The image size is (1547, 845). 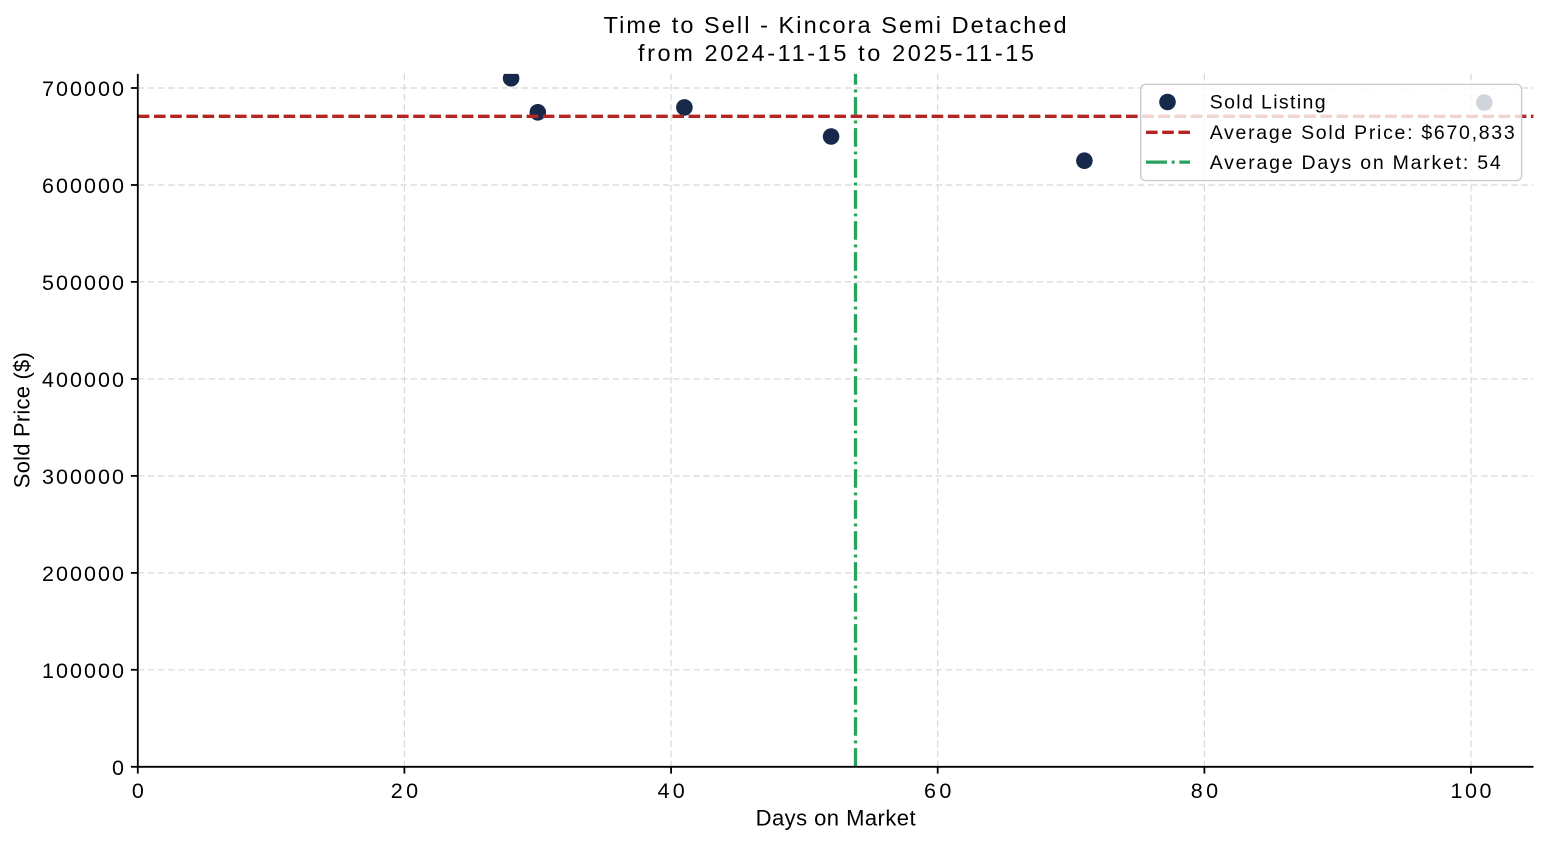 I want to click on svg-text: Average Days on Market: 54, so click(x=1355, y=163).